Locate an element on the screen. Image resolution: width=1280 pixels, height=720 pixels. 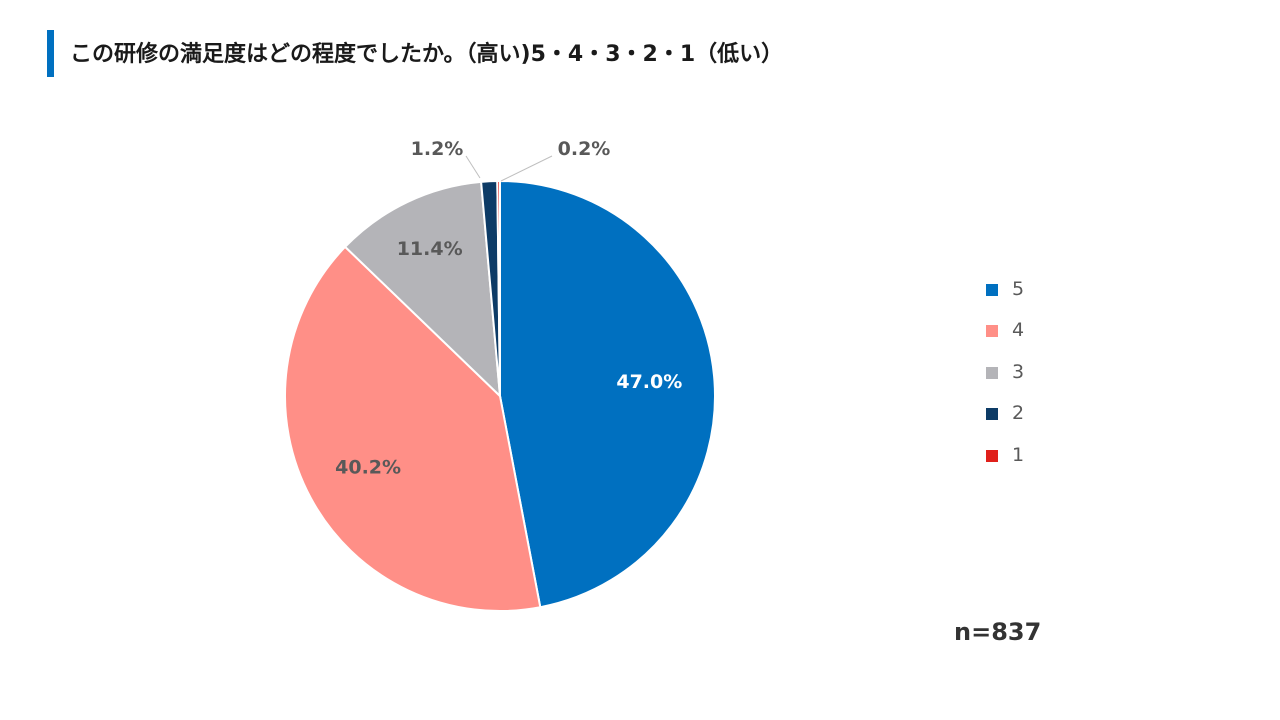
title-accent-bar is located at coordinates (50, 53).